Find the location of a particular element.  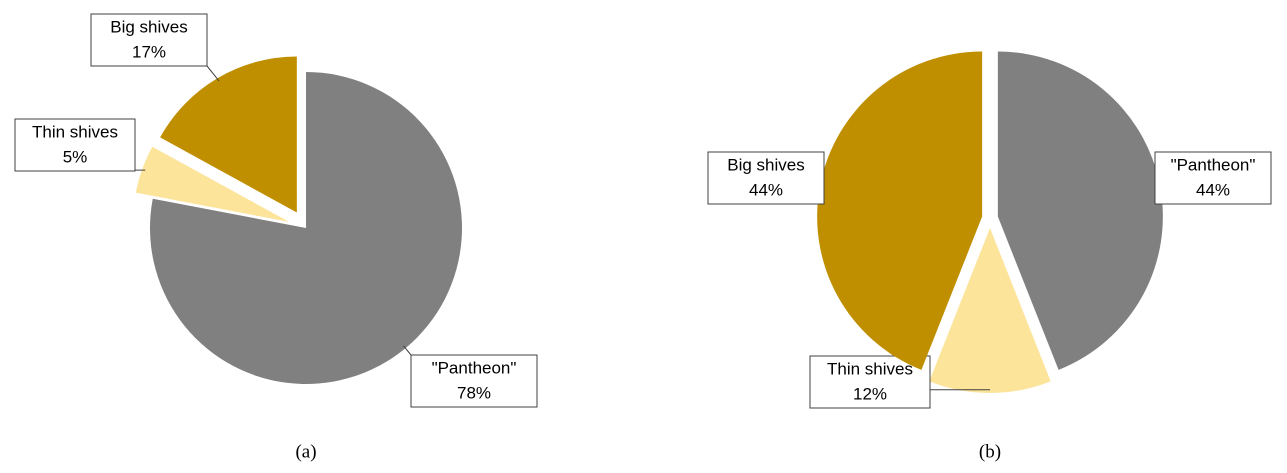

slice-value: 5% is located at coordinates (75, 156).